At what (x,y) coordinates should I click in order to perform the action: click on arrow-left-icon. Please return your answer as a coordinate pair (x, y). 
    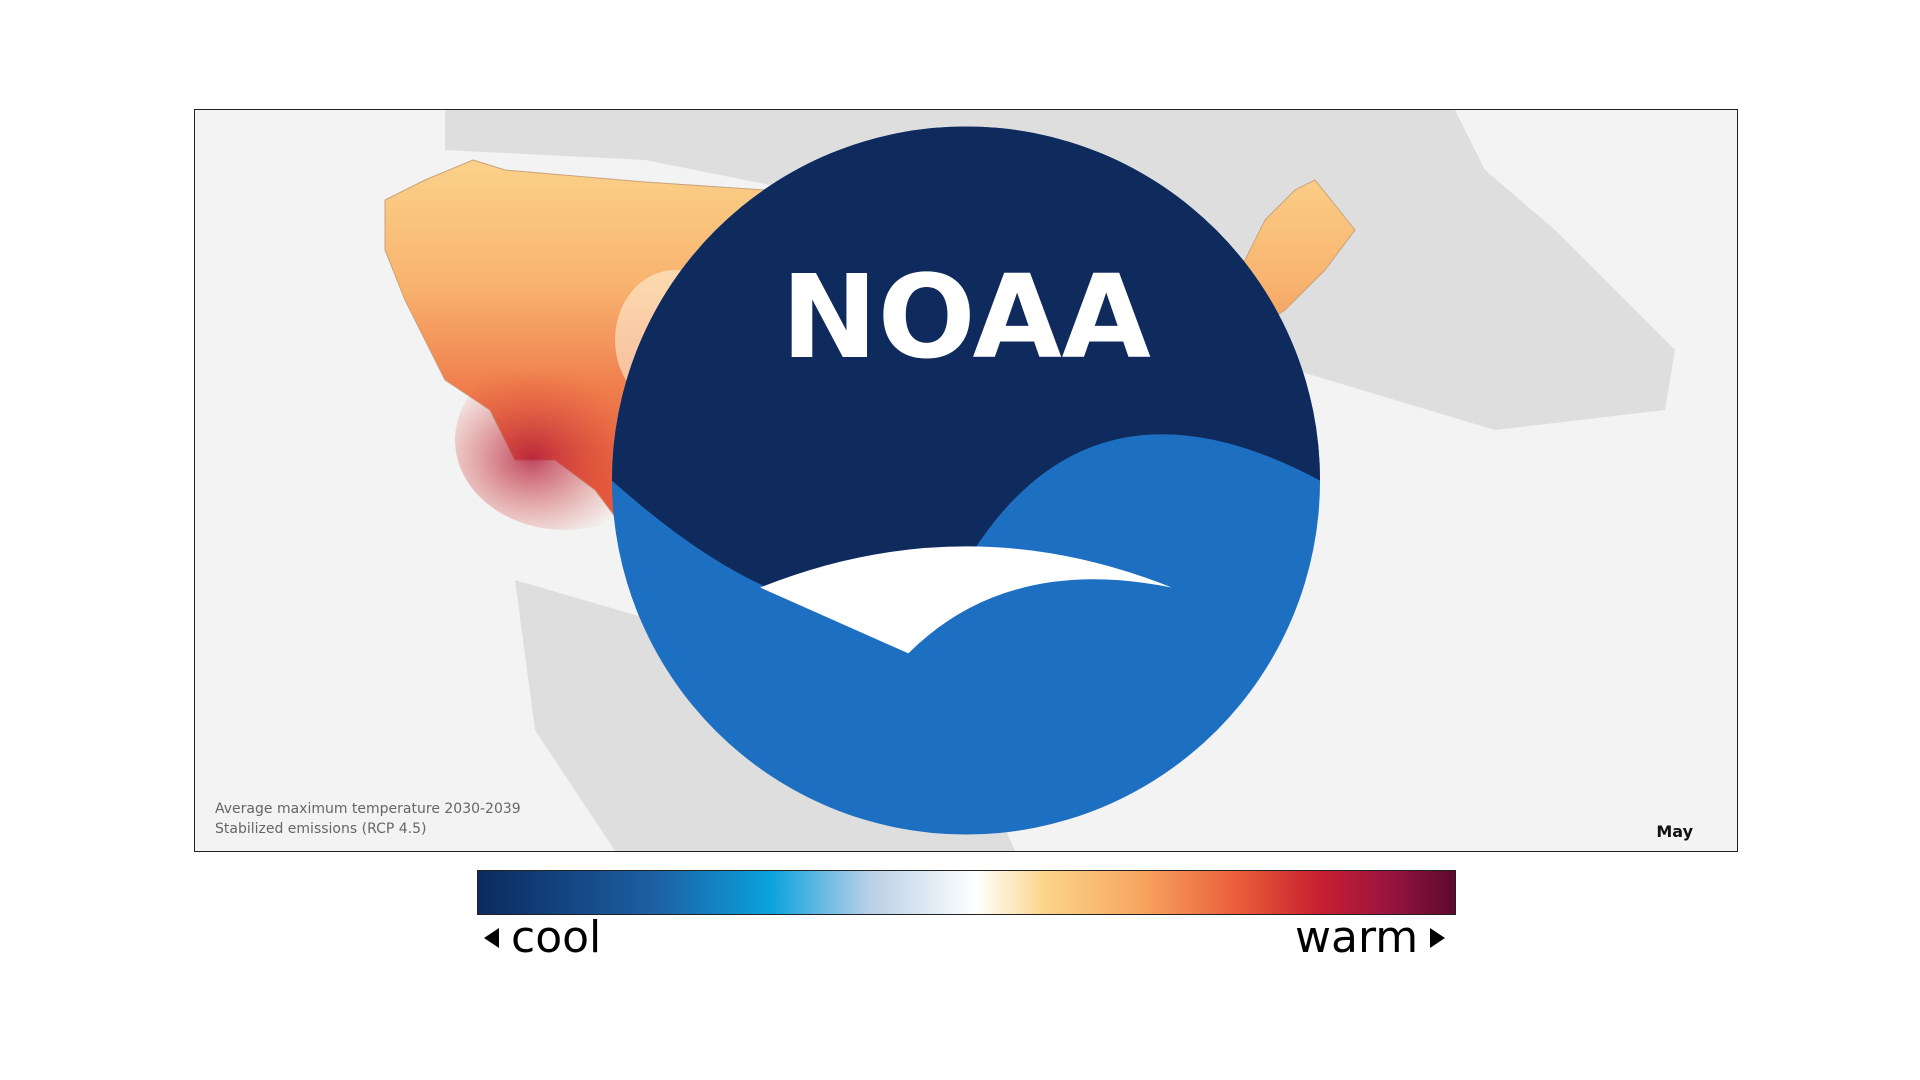
    Looking at the image, I should click on (491, 937).